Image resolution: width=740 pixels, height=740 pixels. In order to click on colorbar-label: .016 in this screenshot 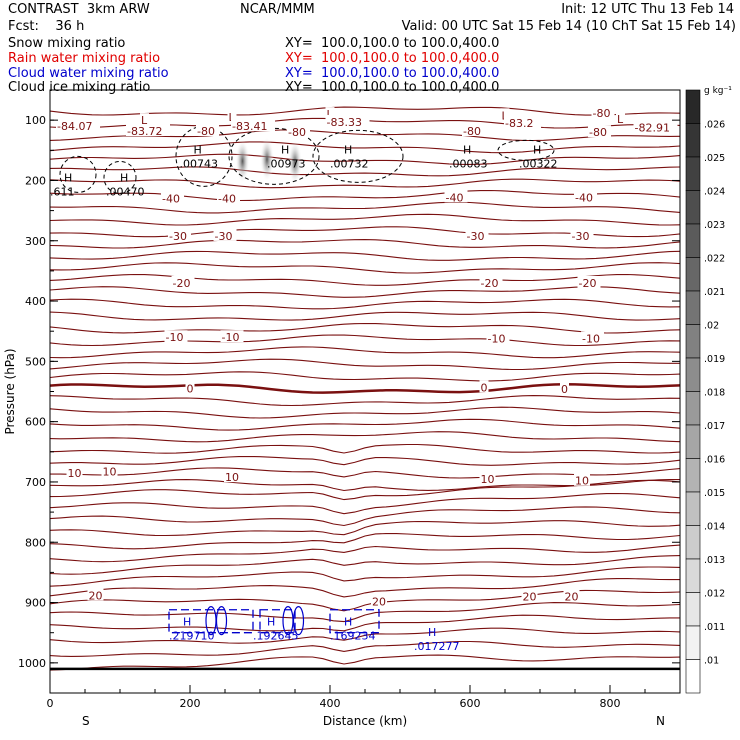, I will do `click(714, 460)`.